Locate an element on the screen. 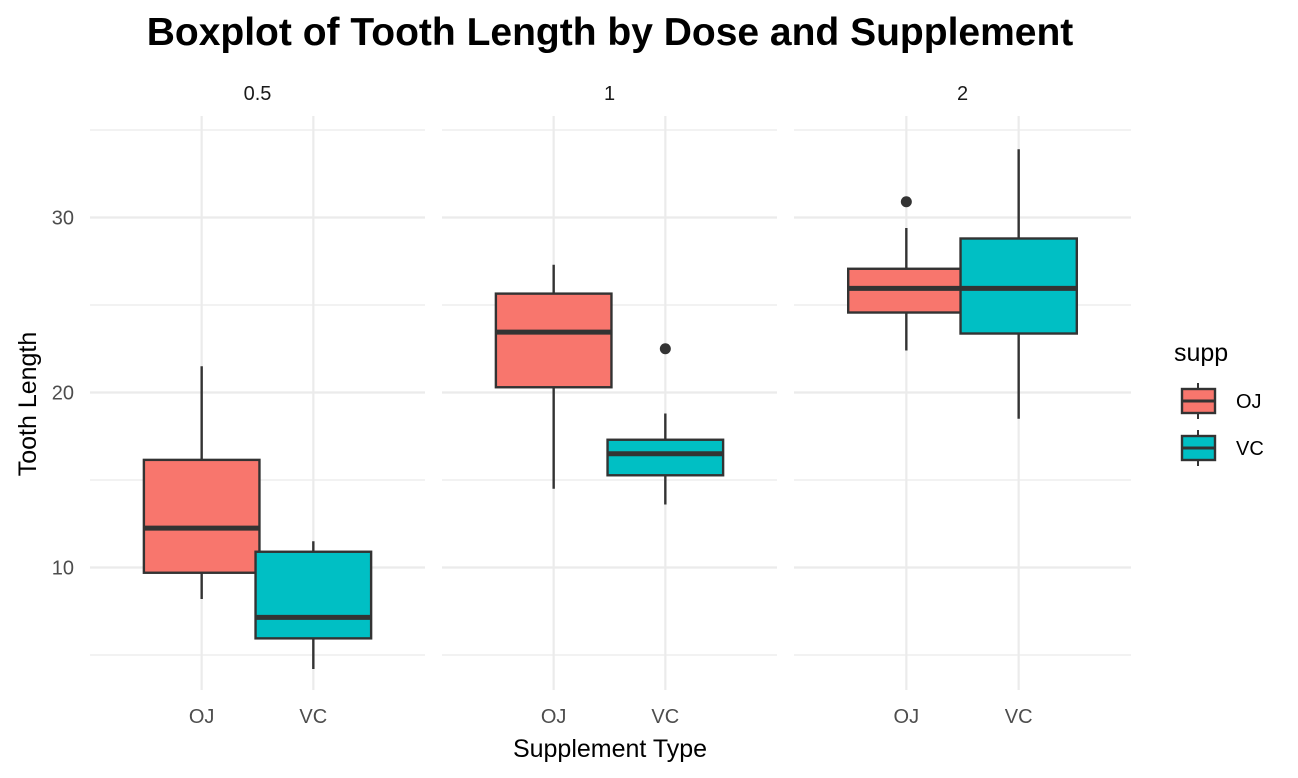  box-0.5-VC is located at coordinates (313, 605).